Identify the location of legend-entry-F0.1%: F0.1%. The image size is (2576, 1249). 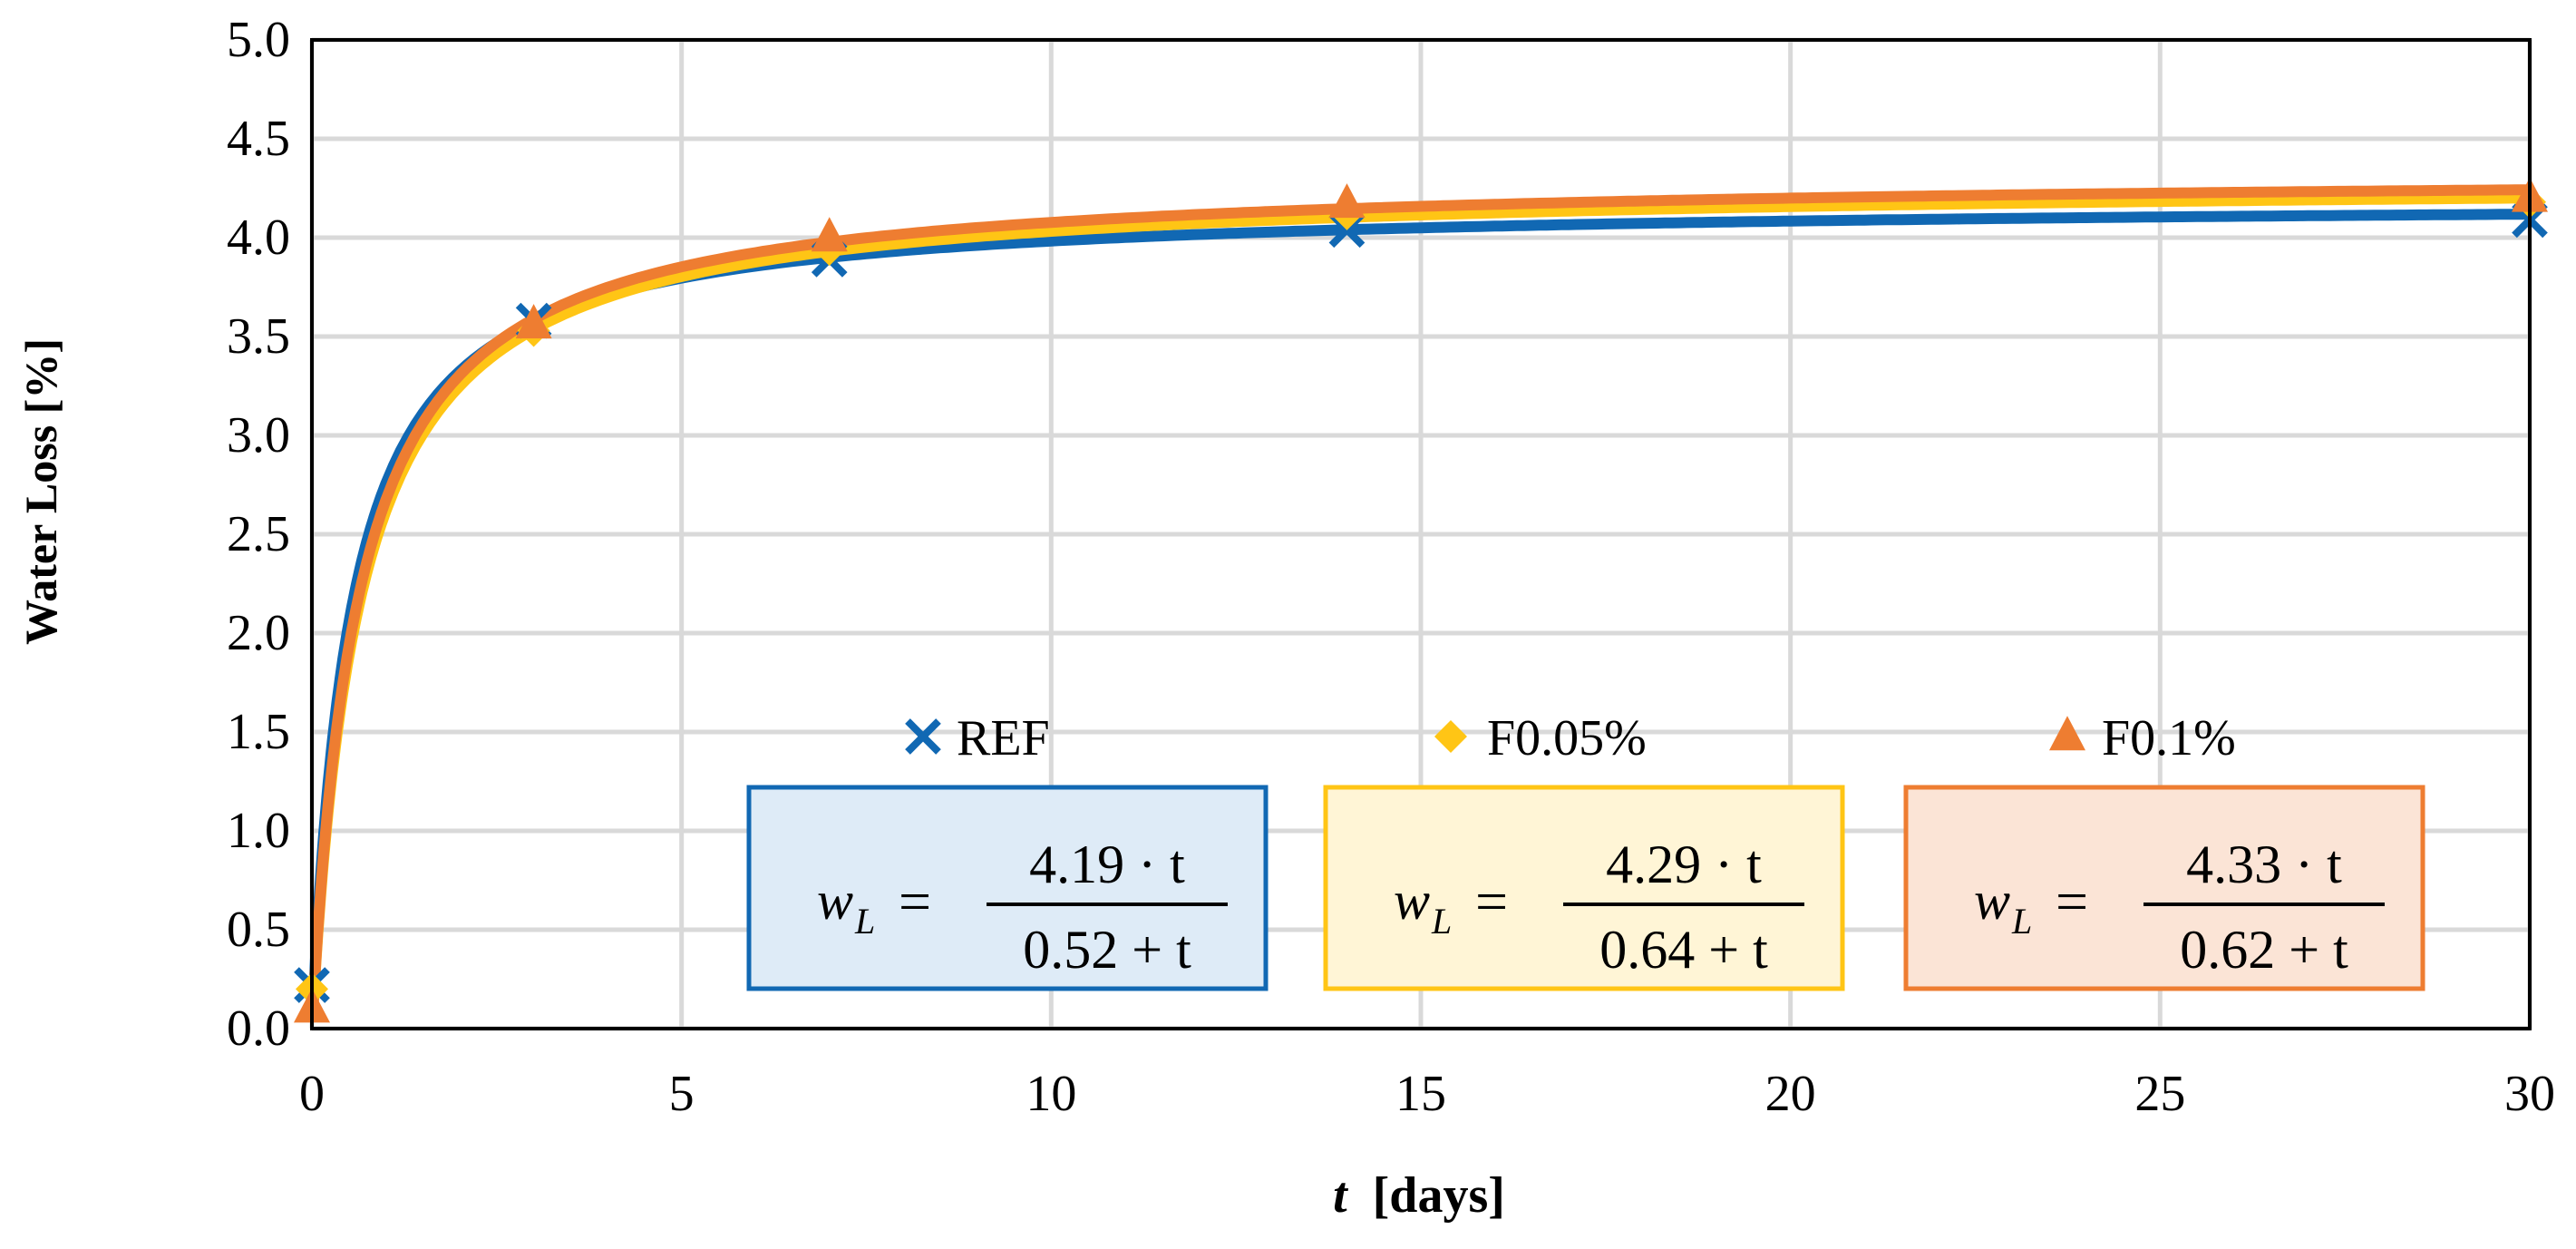
(2142, 738).